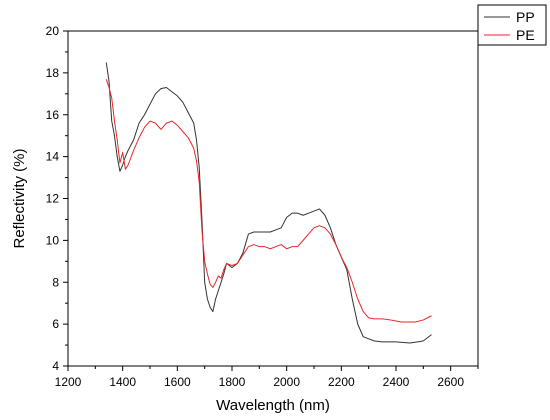  I want to click on x-tick-labels: 1200 1400 1600 1800 2000 2200 2400 2600, so click(260, 382).